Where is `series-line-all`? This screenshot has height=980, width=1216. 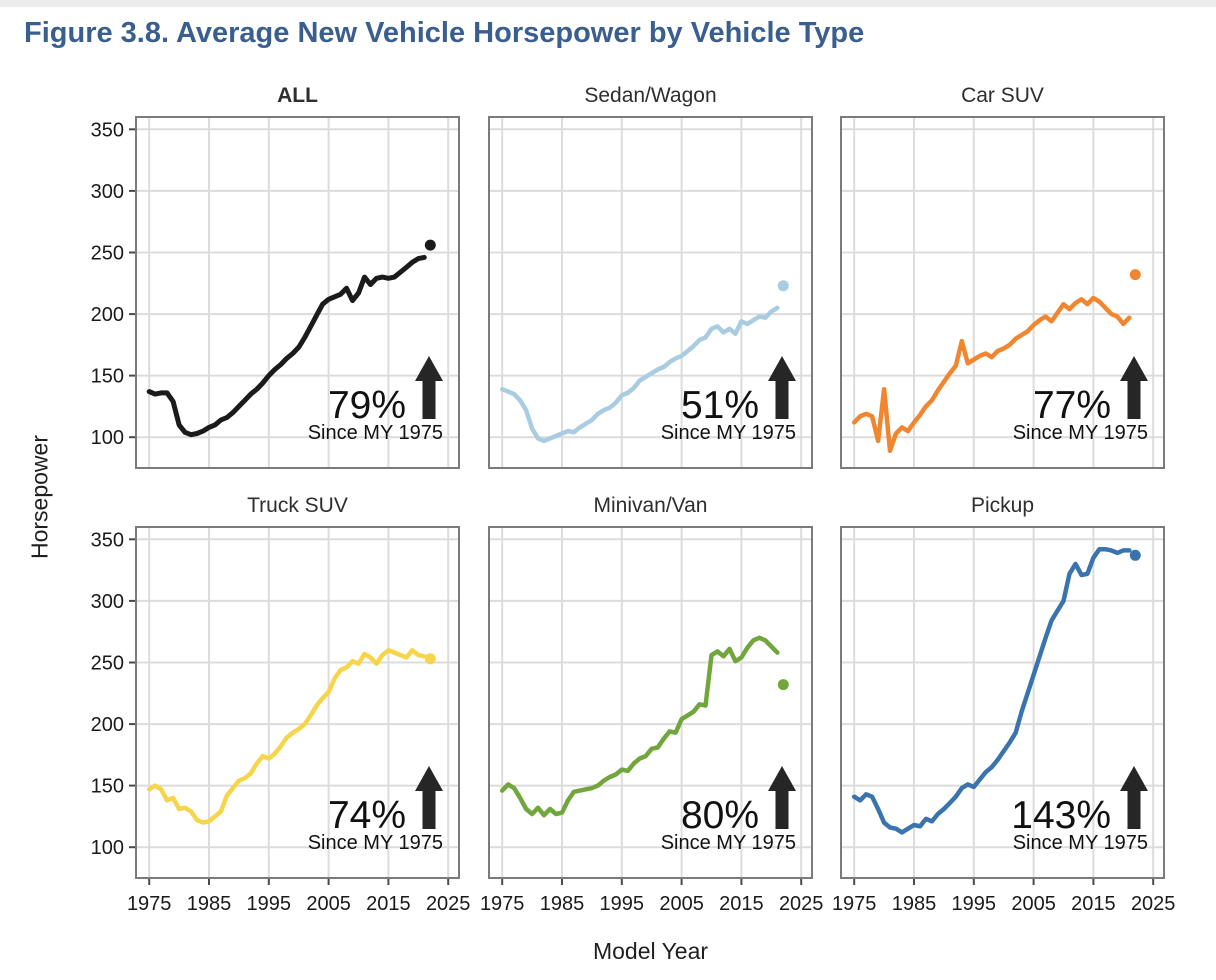
series-line-all is located at coordinates (286, 346).